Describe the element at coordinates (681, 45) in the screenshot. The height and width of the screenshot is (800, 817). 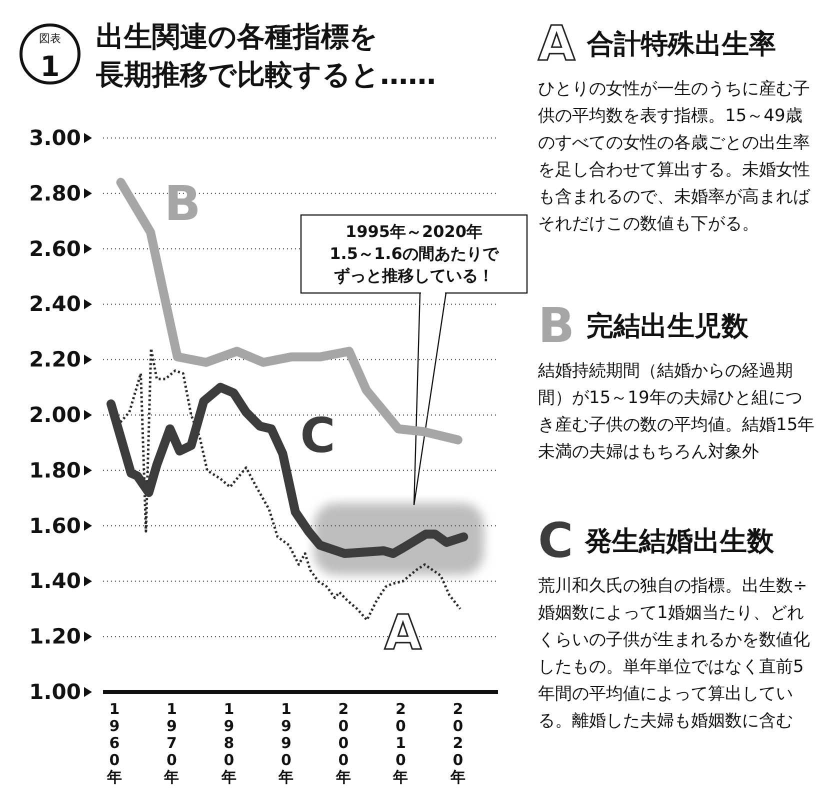
I see `text: 合計特殊出生率` at that location.